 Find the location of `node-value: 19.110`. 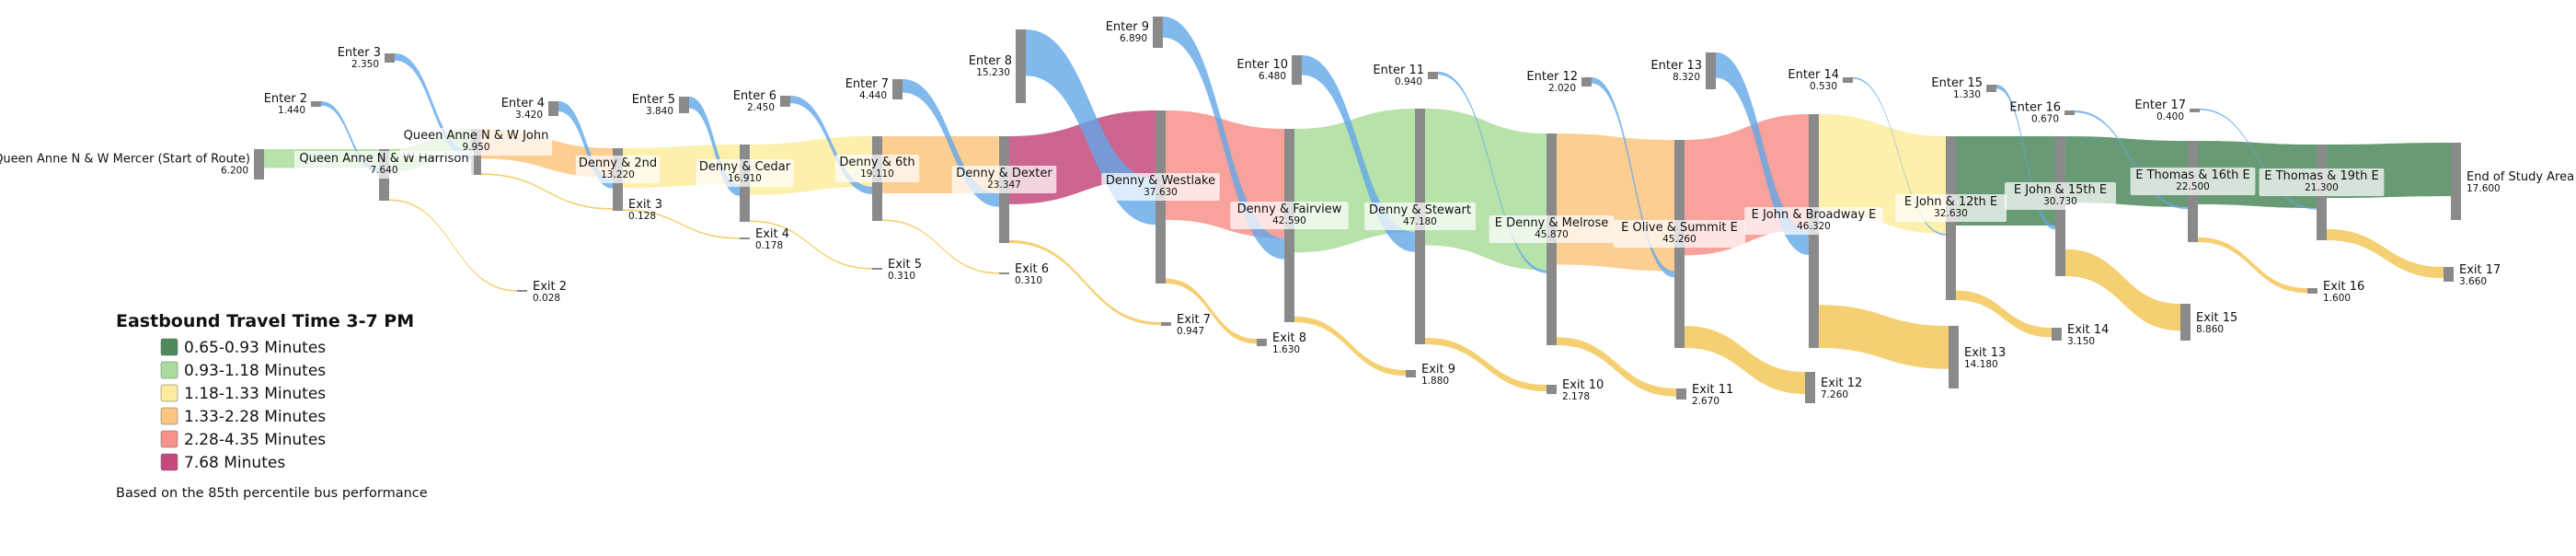

node-value: 19.110 is located at coordinates (877, 174).